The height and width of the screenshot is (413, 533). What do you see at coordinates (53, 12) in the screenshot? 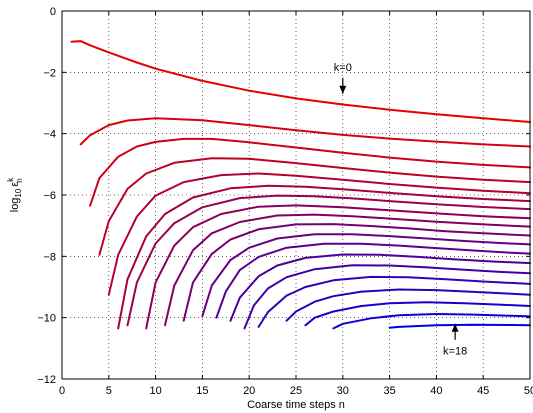
I see `y-tick-label: 0` at bounding box center [53, 12].